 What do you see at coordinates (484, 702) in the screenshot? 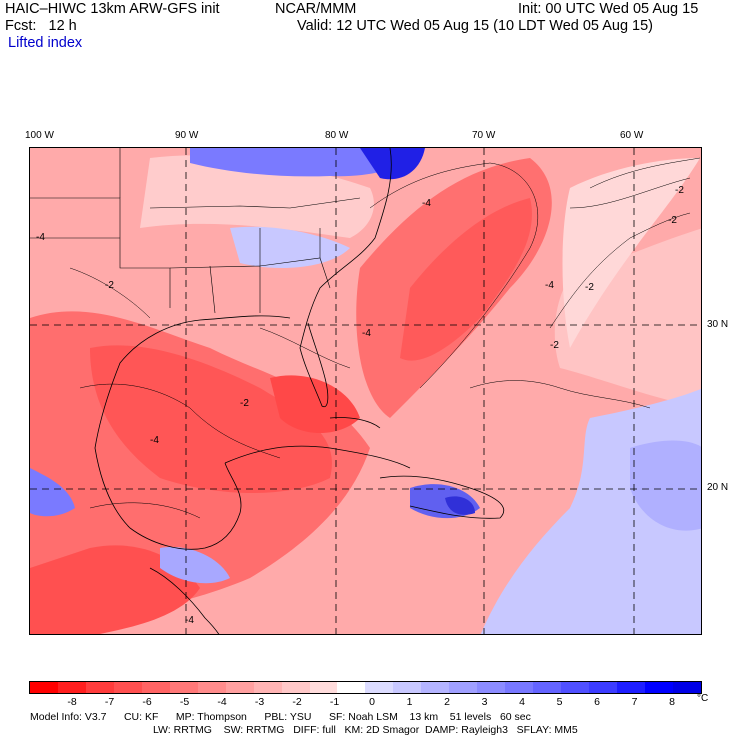
I see `colorbar-tick-label: 3` at bounding box center [484, 702].